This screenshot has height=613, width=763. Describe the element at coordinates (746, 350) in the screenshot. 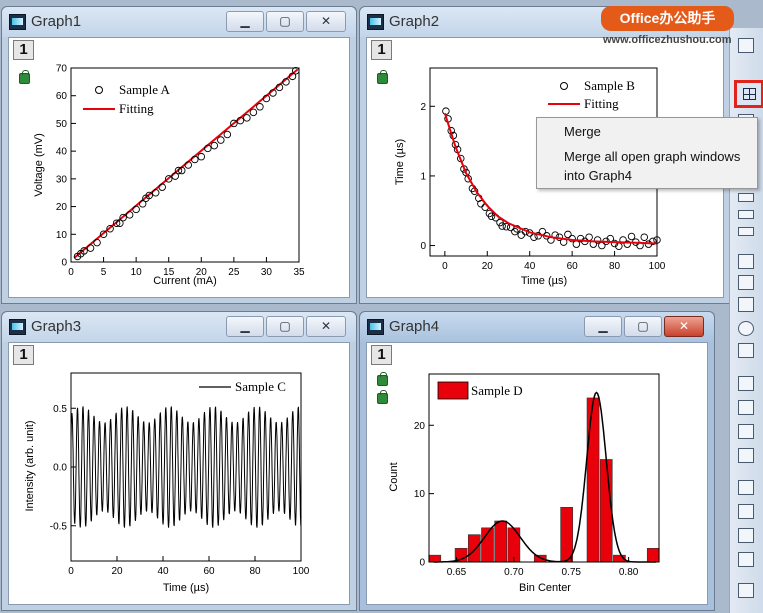

I see `table-icon` at that location.